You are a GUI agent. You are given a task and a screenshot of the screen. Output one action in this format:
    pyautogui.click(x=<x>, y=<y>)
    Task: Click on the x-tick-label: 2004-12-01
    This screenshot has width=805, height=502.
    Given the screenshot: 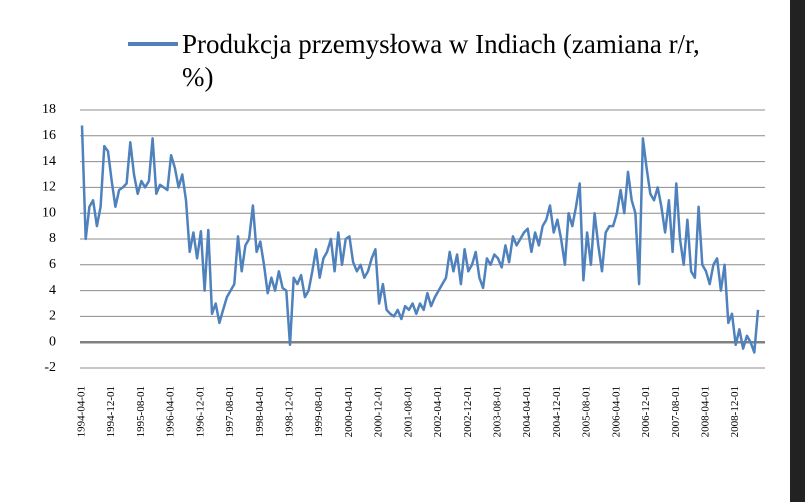 What is the action you would take?
    pyautogui.click(x=557, y=411)
    